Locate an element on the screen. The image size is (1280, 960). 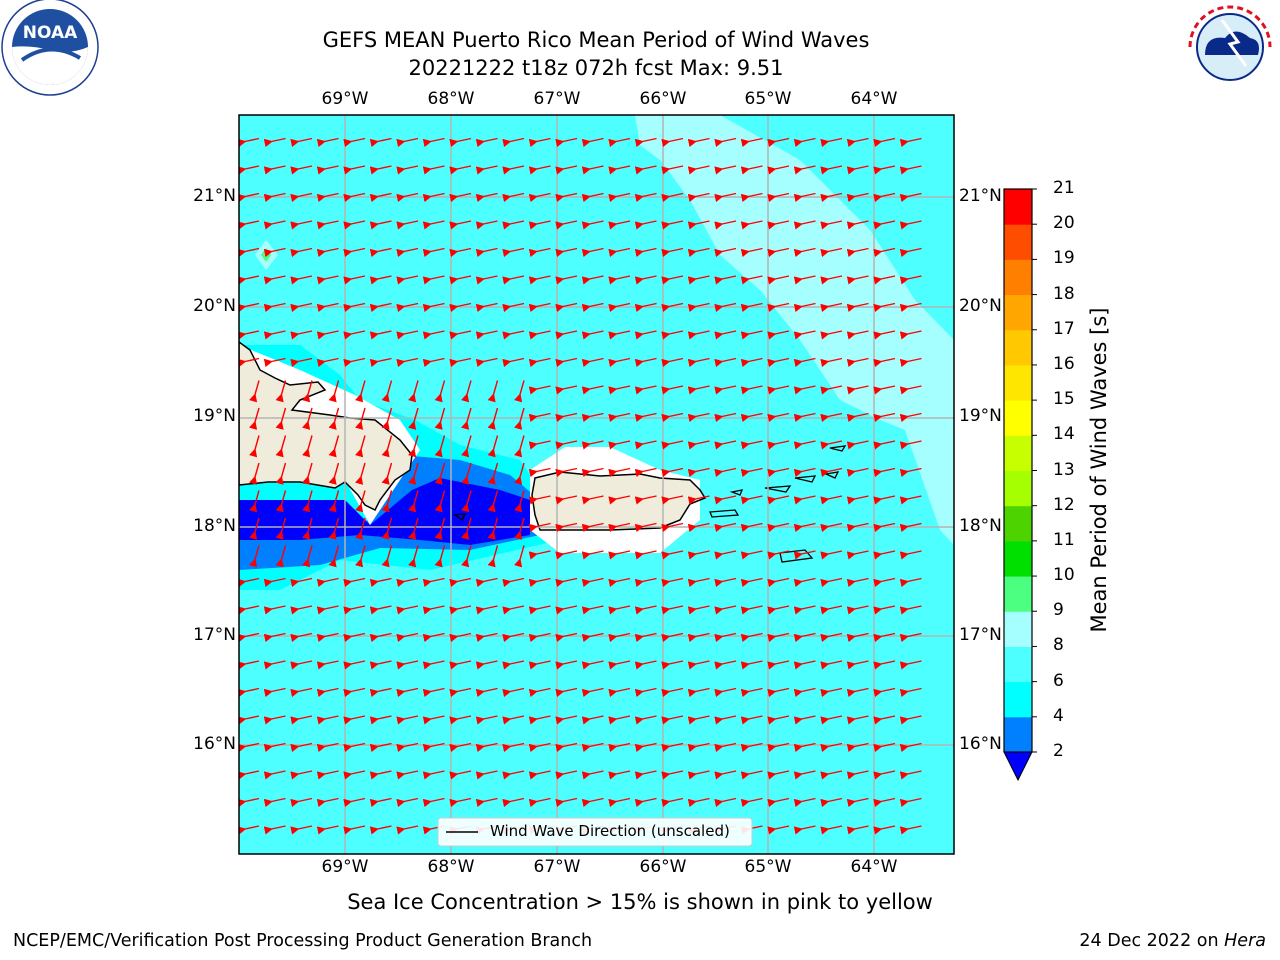
lon-label-top-69w: 69°W is located at coordinates (345, 99).